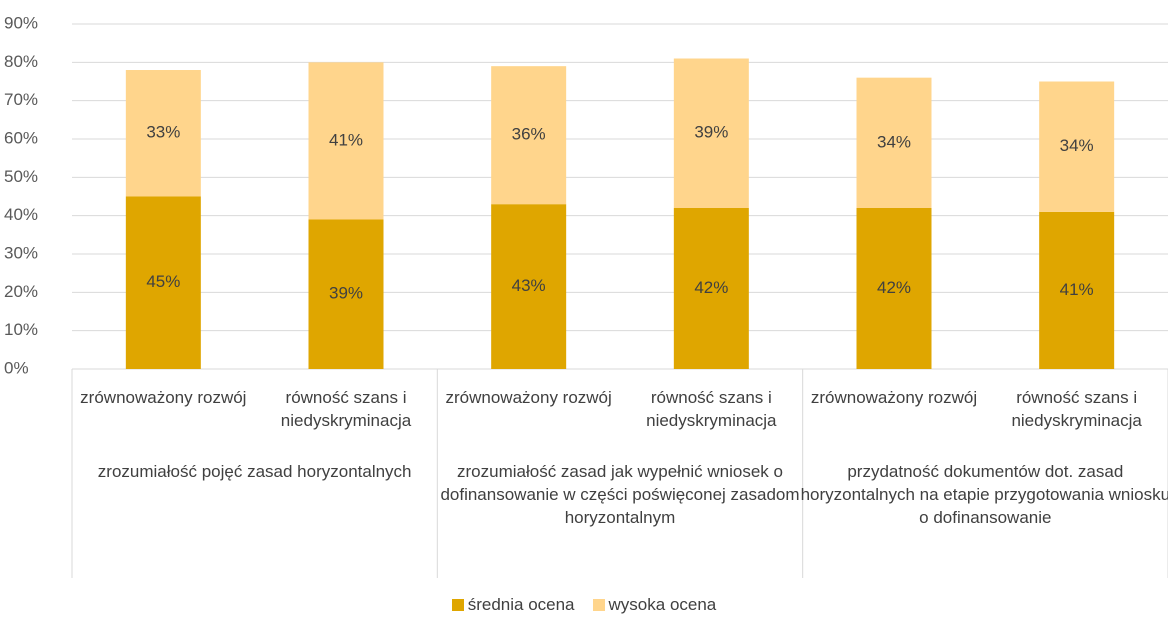 The height and width of the screenshot is (624, 1168). I want to click on y-tick-label: 90%, so click(21, 22).